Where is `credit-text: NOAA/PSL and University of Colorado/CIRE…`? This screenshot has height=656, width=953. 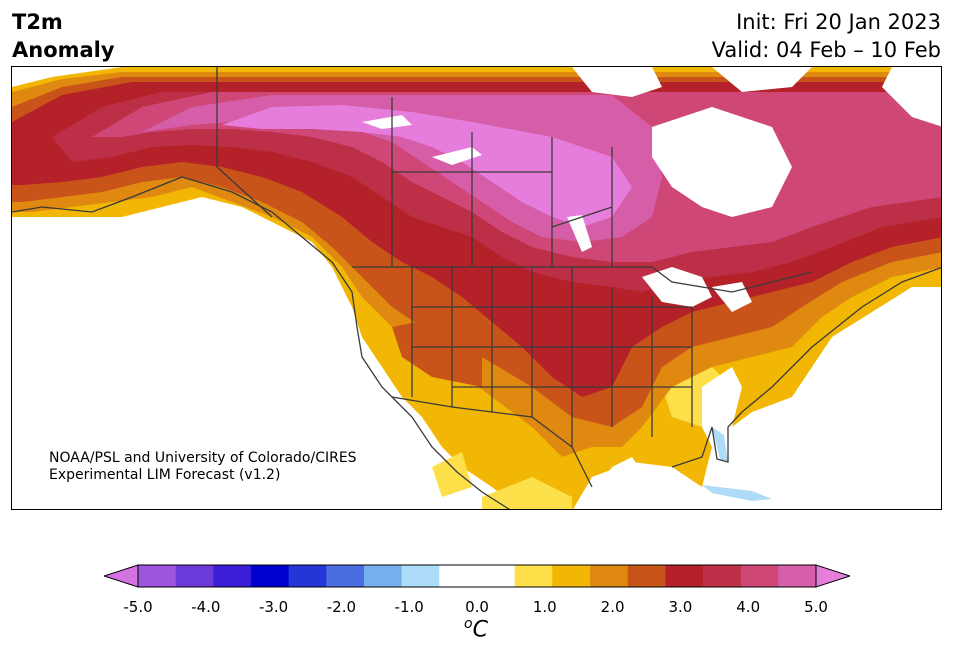
credit-text: NOAA/PSL and University of Colorado/CIRE… is located at coordinates (203, 467).